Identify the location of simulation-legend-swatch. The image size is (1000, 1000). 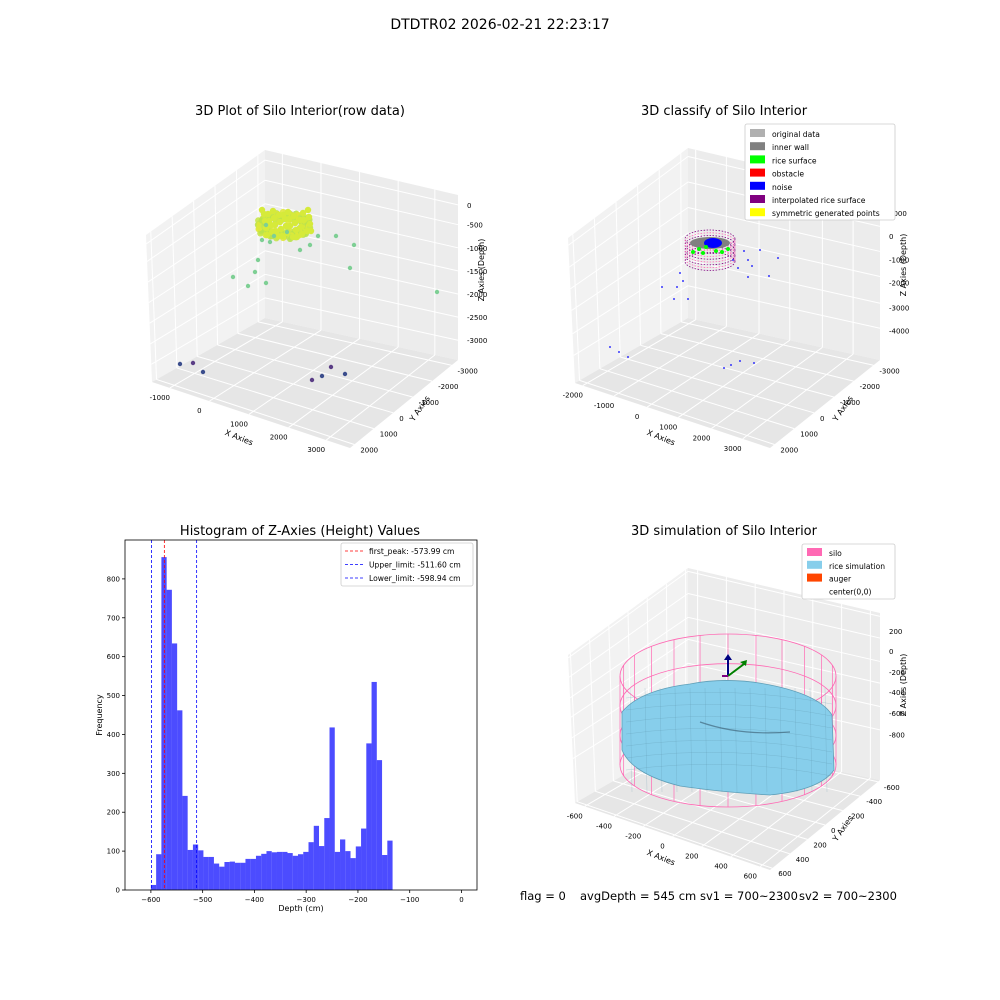
(814, 577).